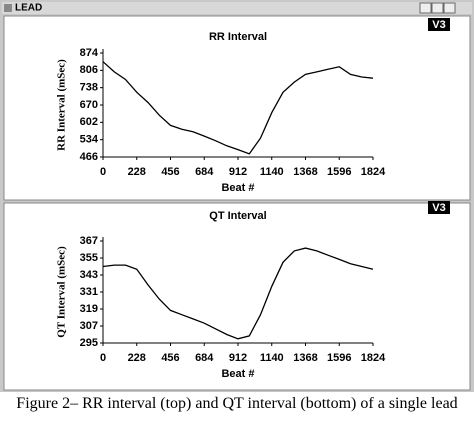 The image size is (474, 439). What do you see at coordinates (437, 8) in the screenshot?
I see `maximize-button` at bounding box center [437, 8].